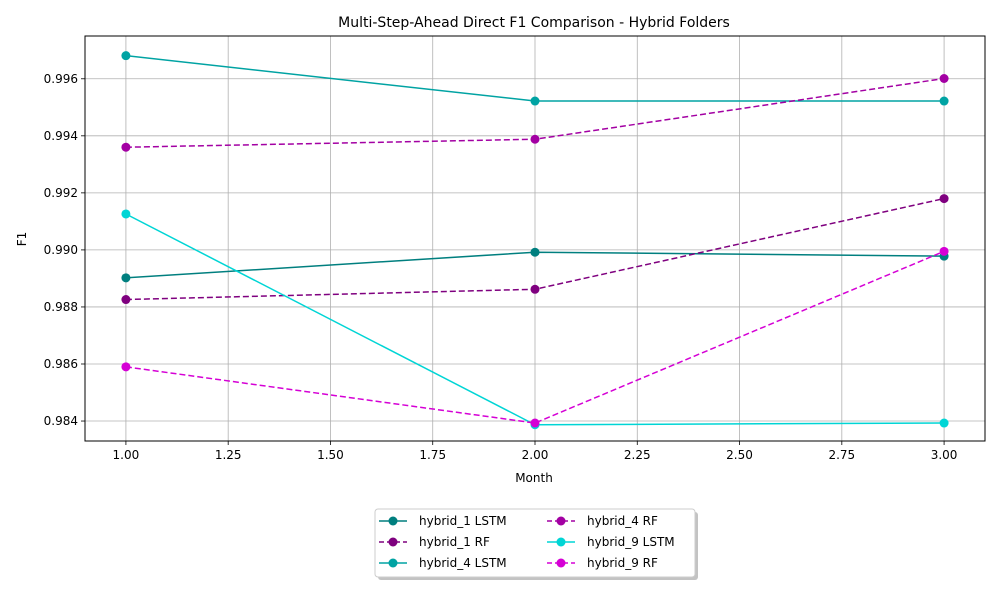 The image size is (1000, 600). I want to click on x-tick-label: 2.00, so click(535, 455).